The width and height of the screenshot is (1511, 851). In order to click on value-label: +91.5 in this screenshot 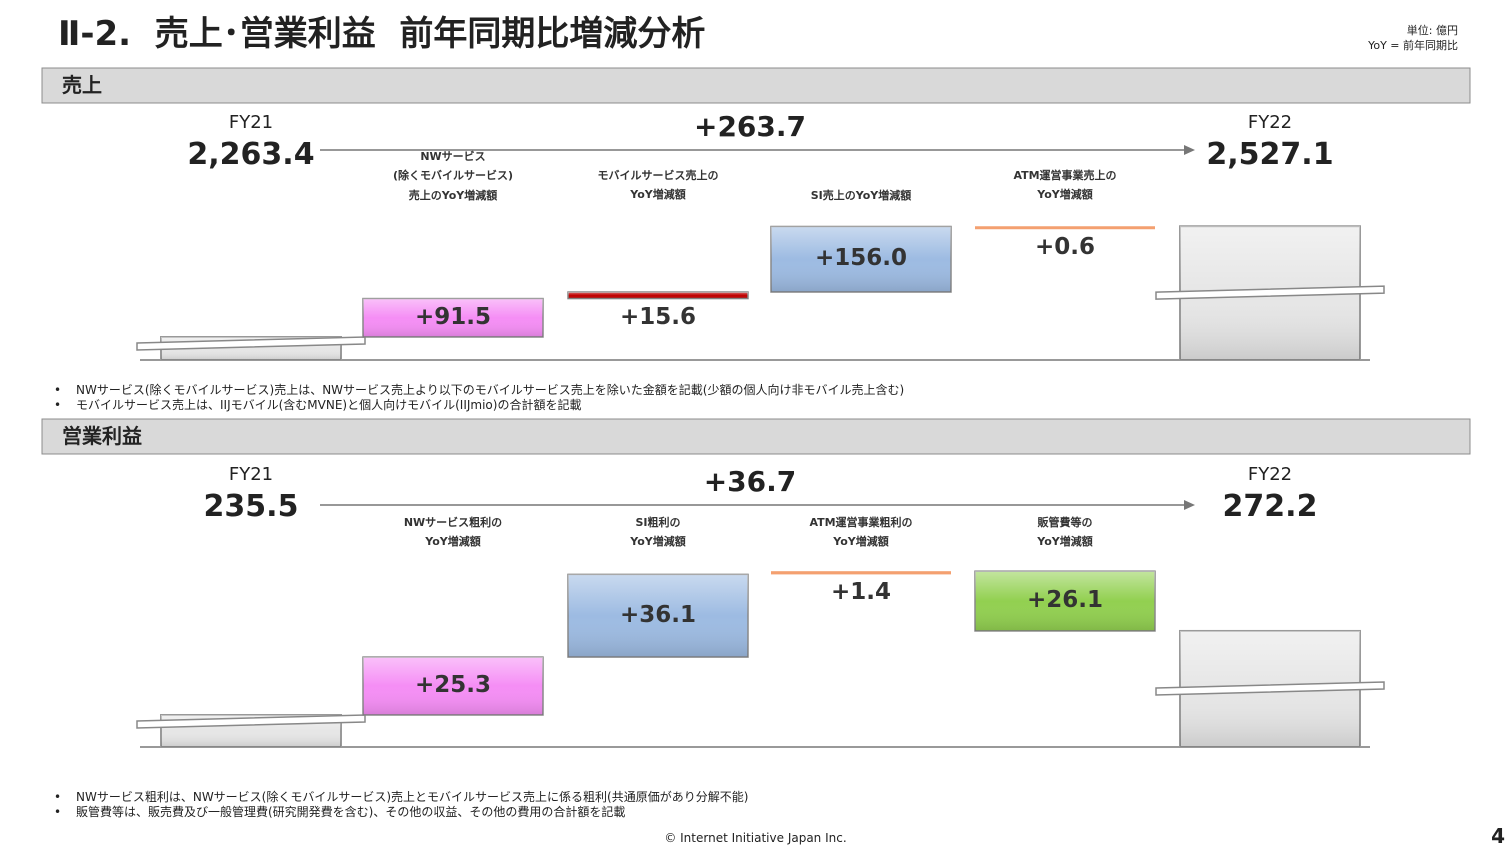, I will do `click(453, 316)`.